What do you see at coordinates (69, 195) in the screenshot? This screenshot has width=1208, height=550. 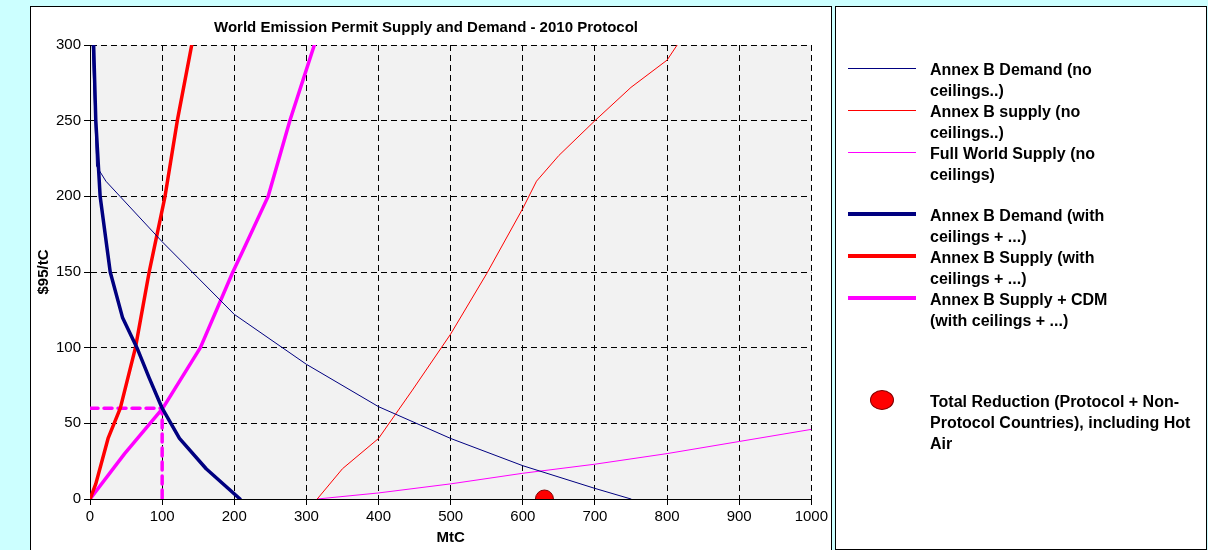 I see `y-tick-label: 200` at bounding box center [69, 195].